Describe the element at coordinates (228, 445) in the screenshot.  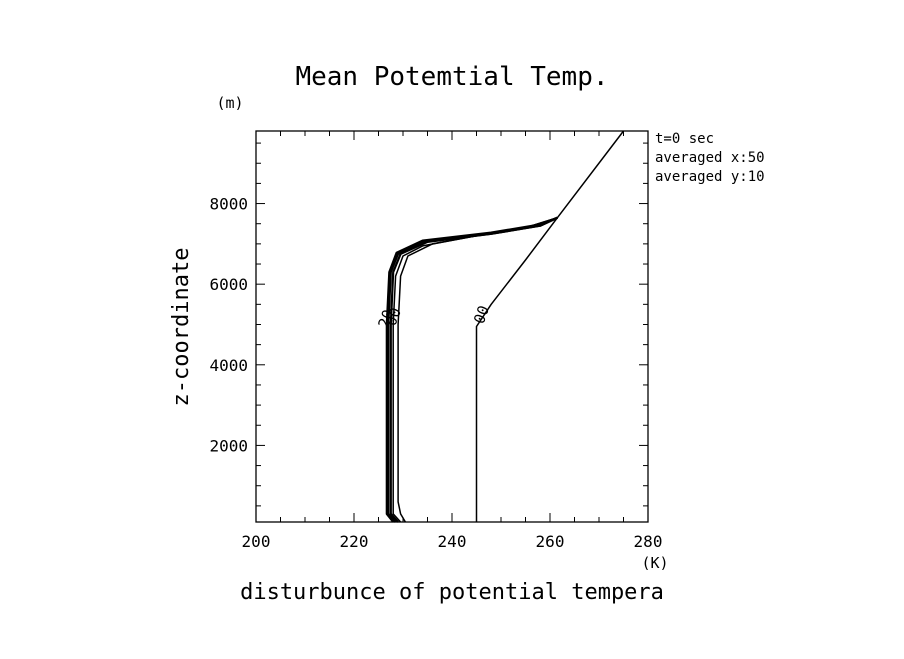
I see `y-tick-label: 2000` at that location.